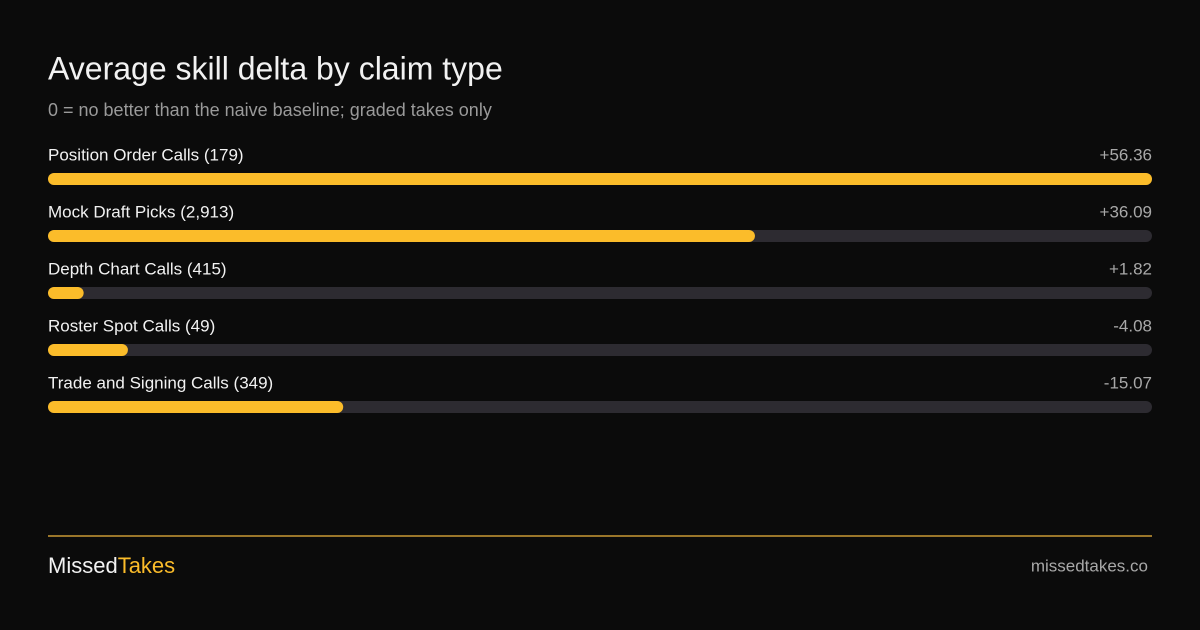 The height and width of the screenshot is (630, 1200). What do you see at coordinates (146, 565) in the screenshot?
I see `brand-second: Takes` at bounding box center [146, 565].